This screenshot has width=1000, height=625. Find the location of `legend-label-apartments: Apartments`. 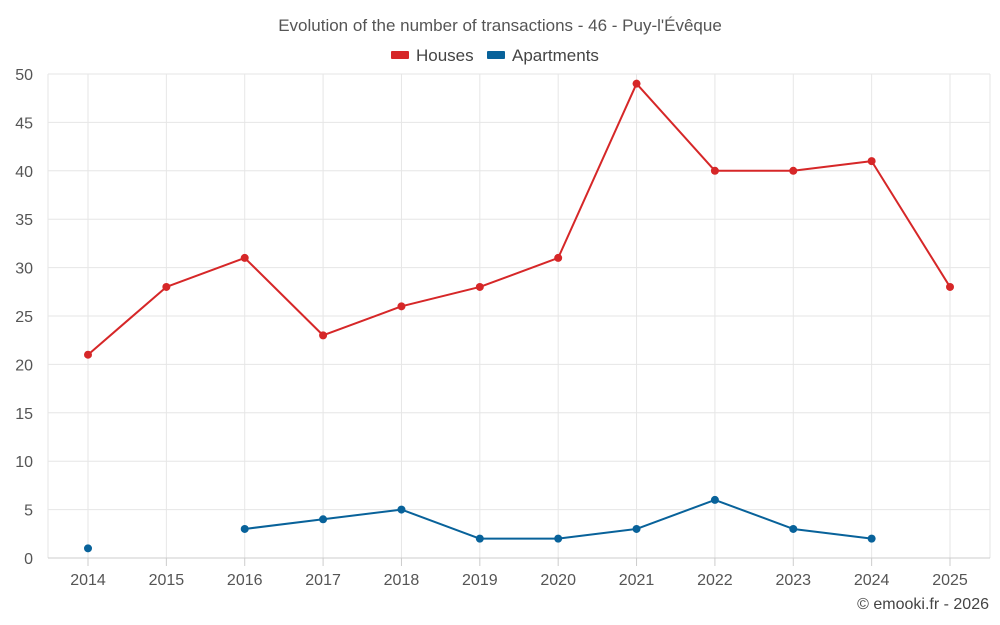

legend-label-apartments: Apartments is located at coordinates (555, 55).